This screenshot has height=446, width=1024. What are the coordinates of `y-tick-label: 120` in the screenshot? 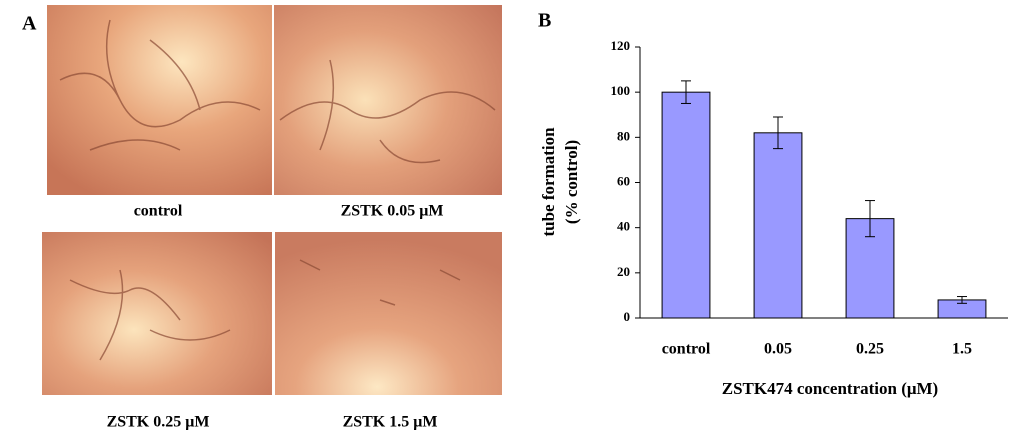 It's located at (621, 45).